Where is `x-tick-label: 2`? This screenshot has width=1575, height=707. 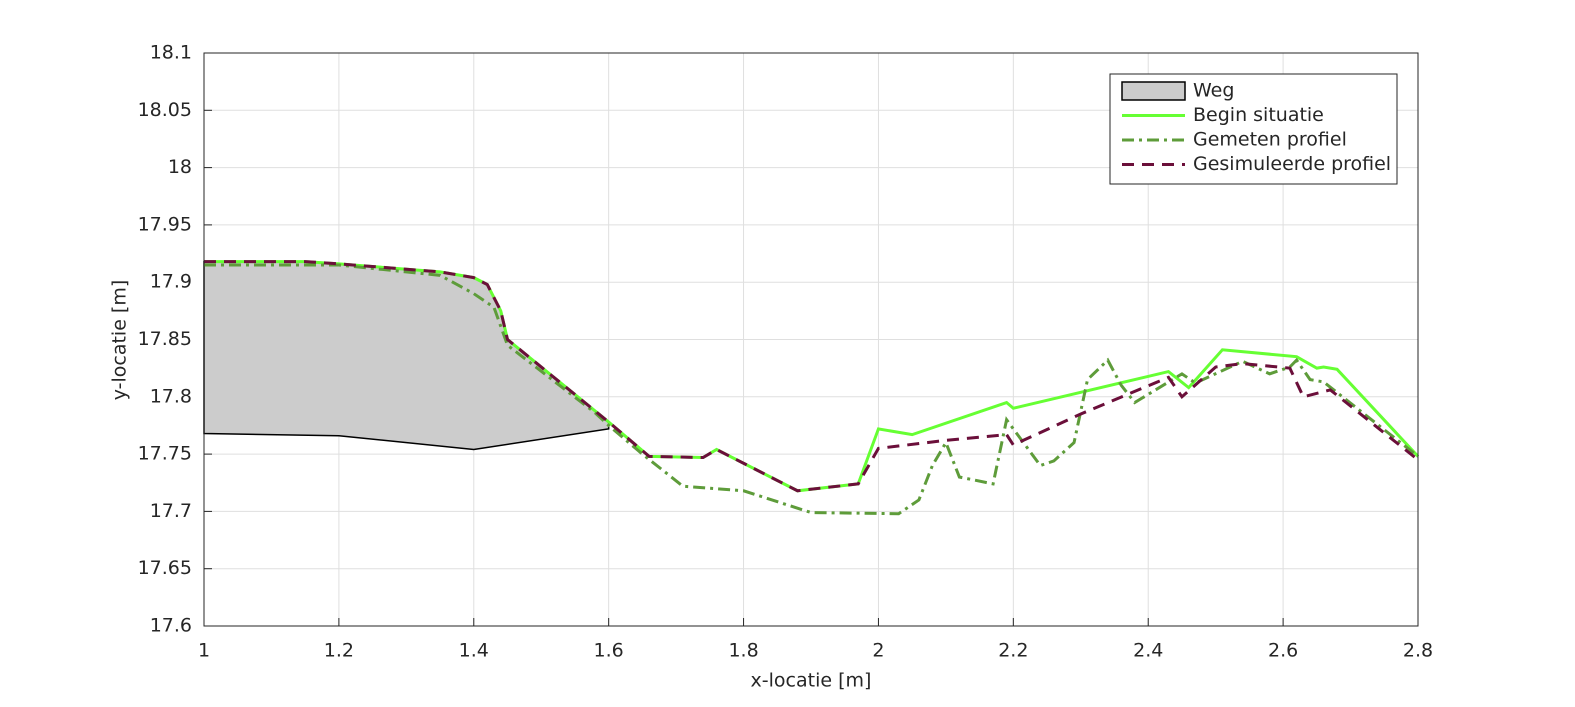 x-tick-label: 2 is located at coordinates (878, 651).